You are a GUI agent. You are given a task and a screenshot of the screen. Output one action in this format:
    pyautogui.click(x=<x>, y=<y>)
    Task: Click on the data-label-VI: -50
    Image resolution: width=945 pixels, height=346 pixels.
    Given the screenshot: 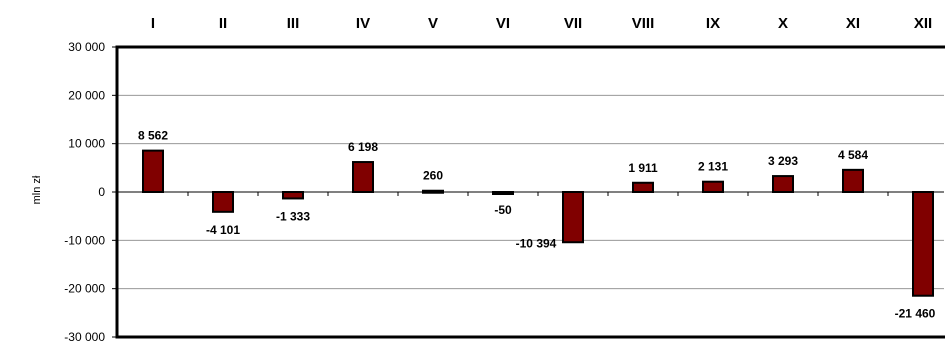 What is the action you would take?
    pyautogui.click(x=503, y=210)
    